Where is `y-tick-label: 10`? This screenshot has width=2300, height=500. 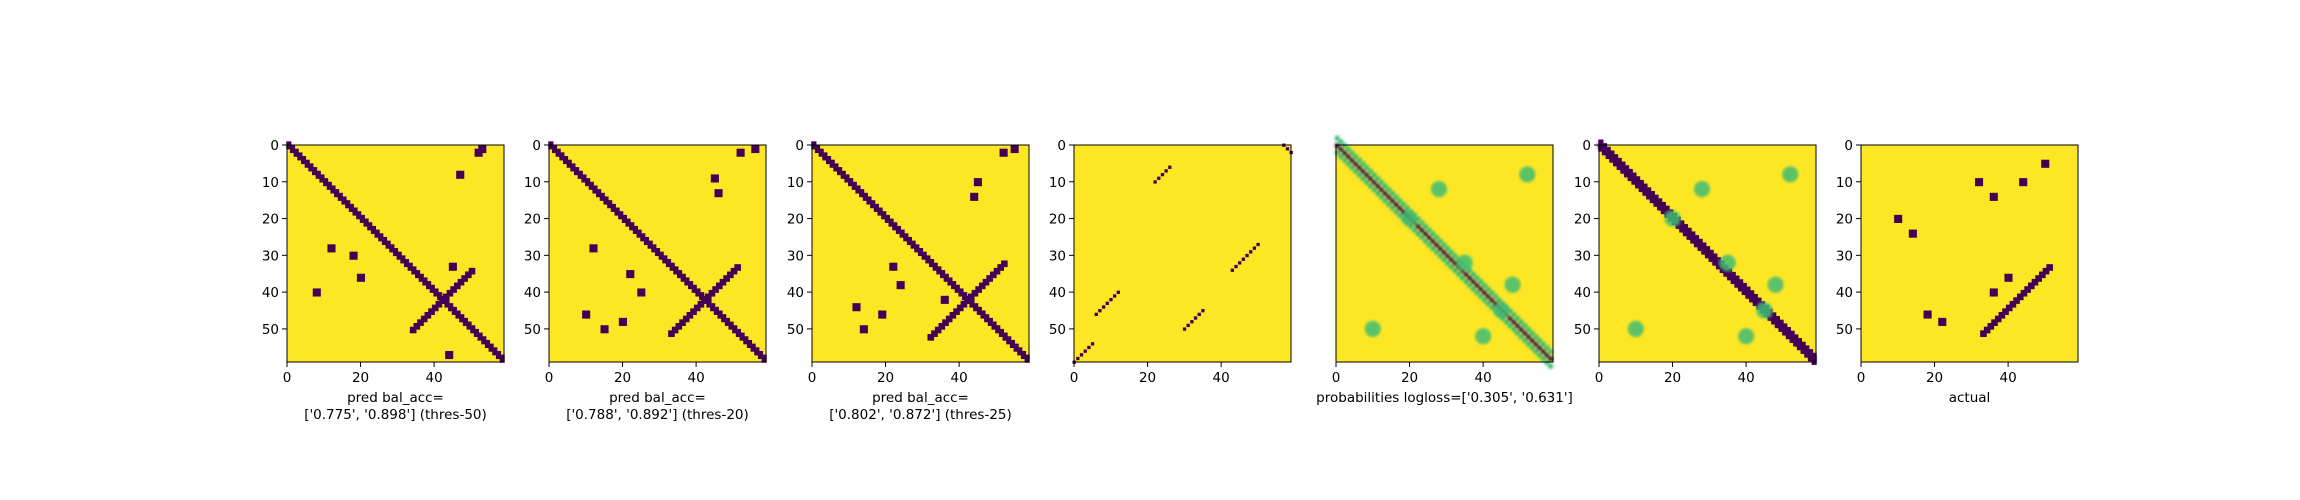 y-tick-label: 10 is located at coordinates (795, 183).